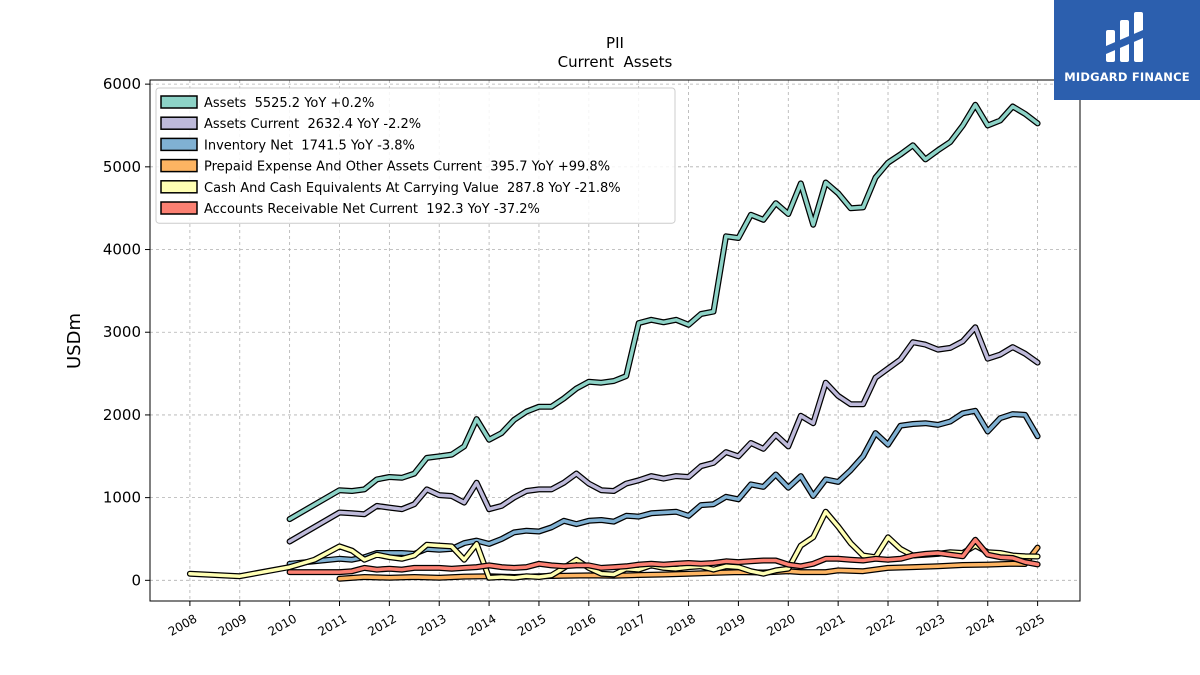 The image size is (1200, 675). What do you see at coordinates (730, 624) in the screenshot?
I see `x-tick-label: 2019` at bounding box center [730, 624].